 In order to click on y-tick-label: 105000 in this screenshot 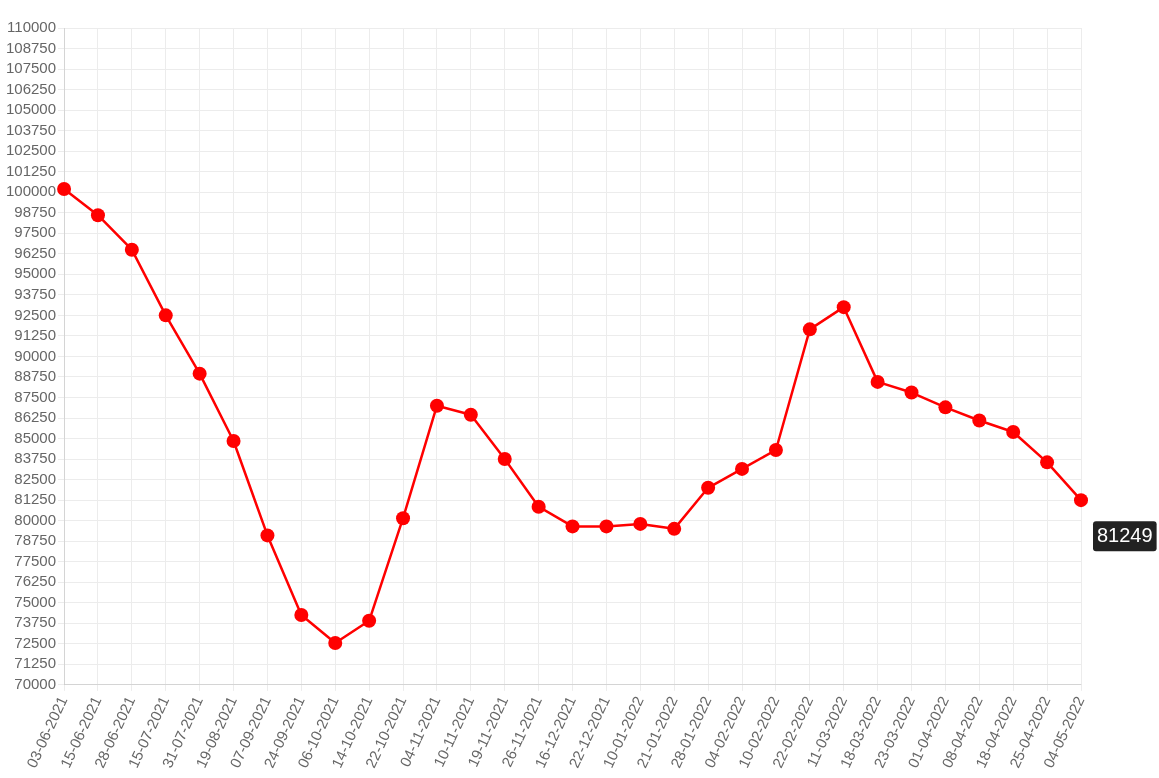, I will do `click(31, 109)`.